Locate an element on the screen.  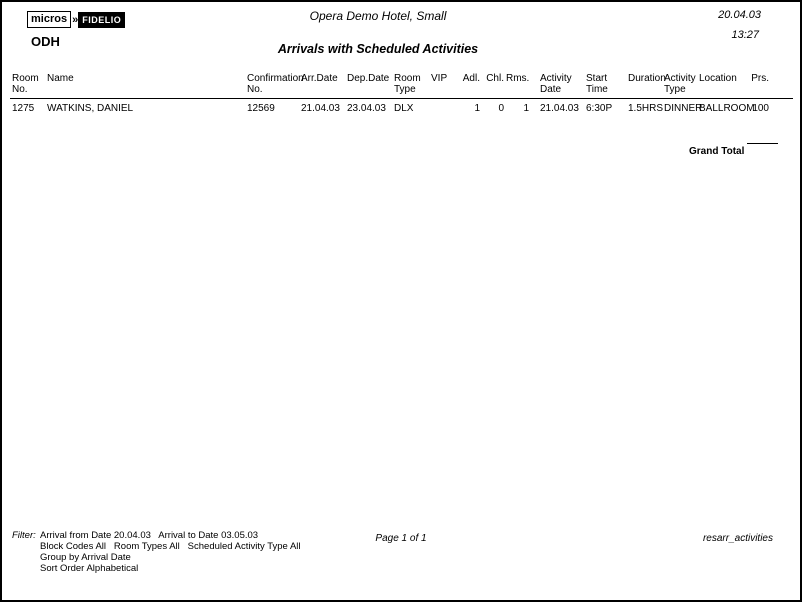
column-header: Chl. is located at coordinates (495, 78).